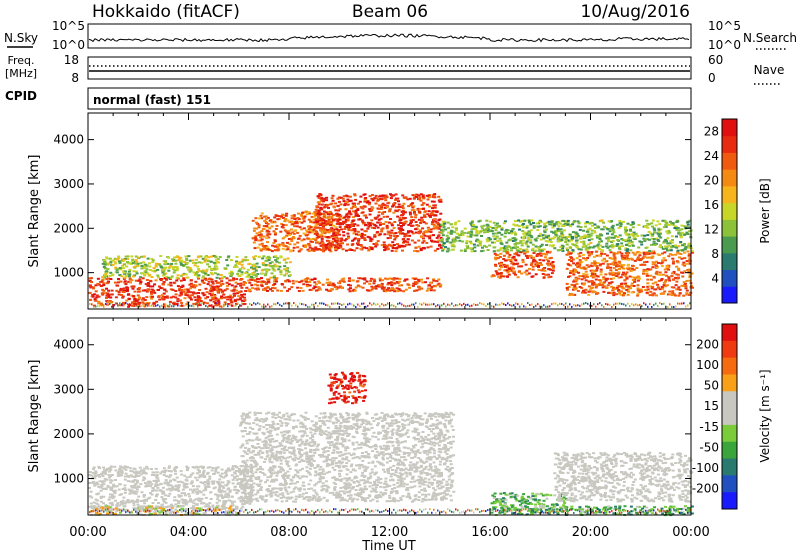  Describe the element at coordinates (711, 131) in the screenshot. I see `power-colorbar-tick-label: 28` at that location.